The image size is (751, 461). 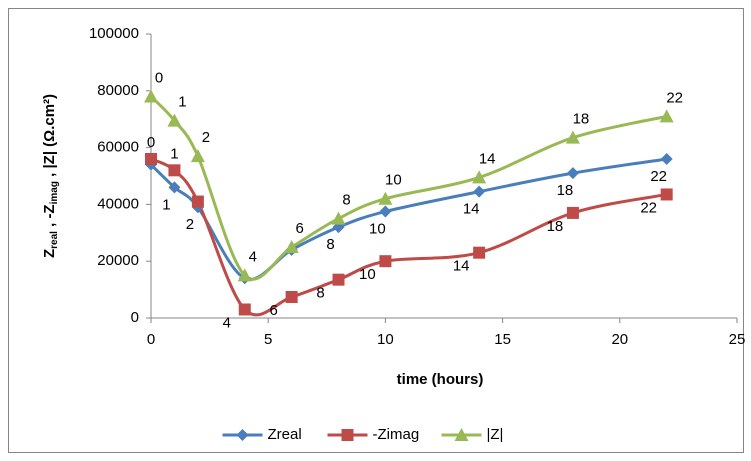 I want to click on y-label-part: Z, so click(x=49, y=253).